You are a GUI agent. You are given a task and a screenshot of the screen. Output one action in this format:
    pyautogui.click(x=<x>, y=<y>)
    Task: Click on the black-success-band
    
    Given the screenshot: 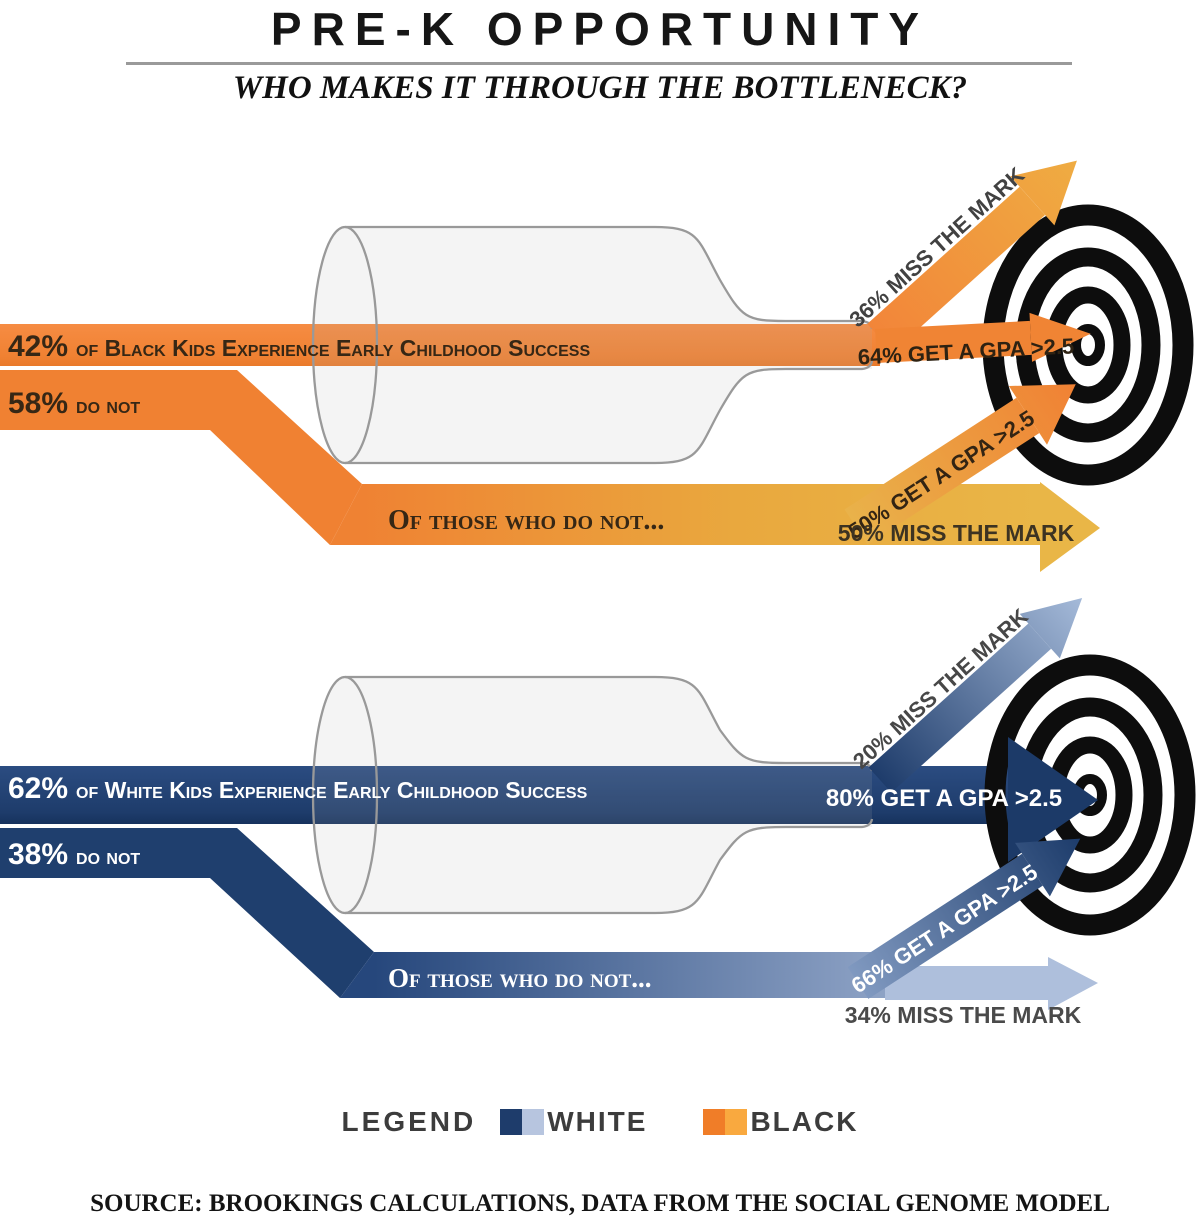 What is the action you would take?
    pyautogui.click(x=440, y=345)
    